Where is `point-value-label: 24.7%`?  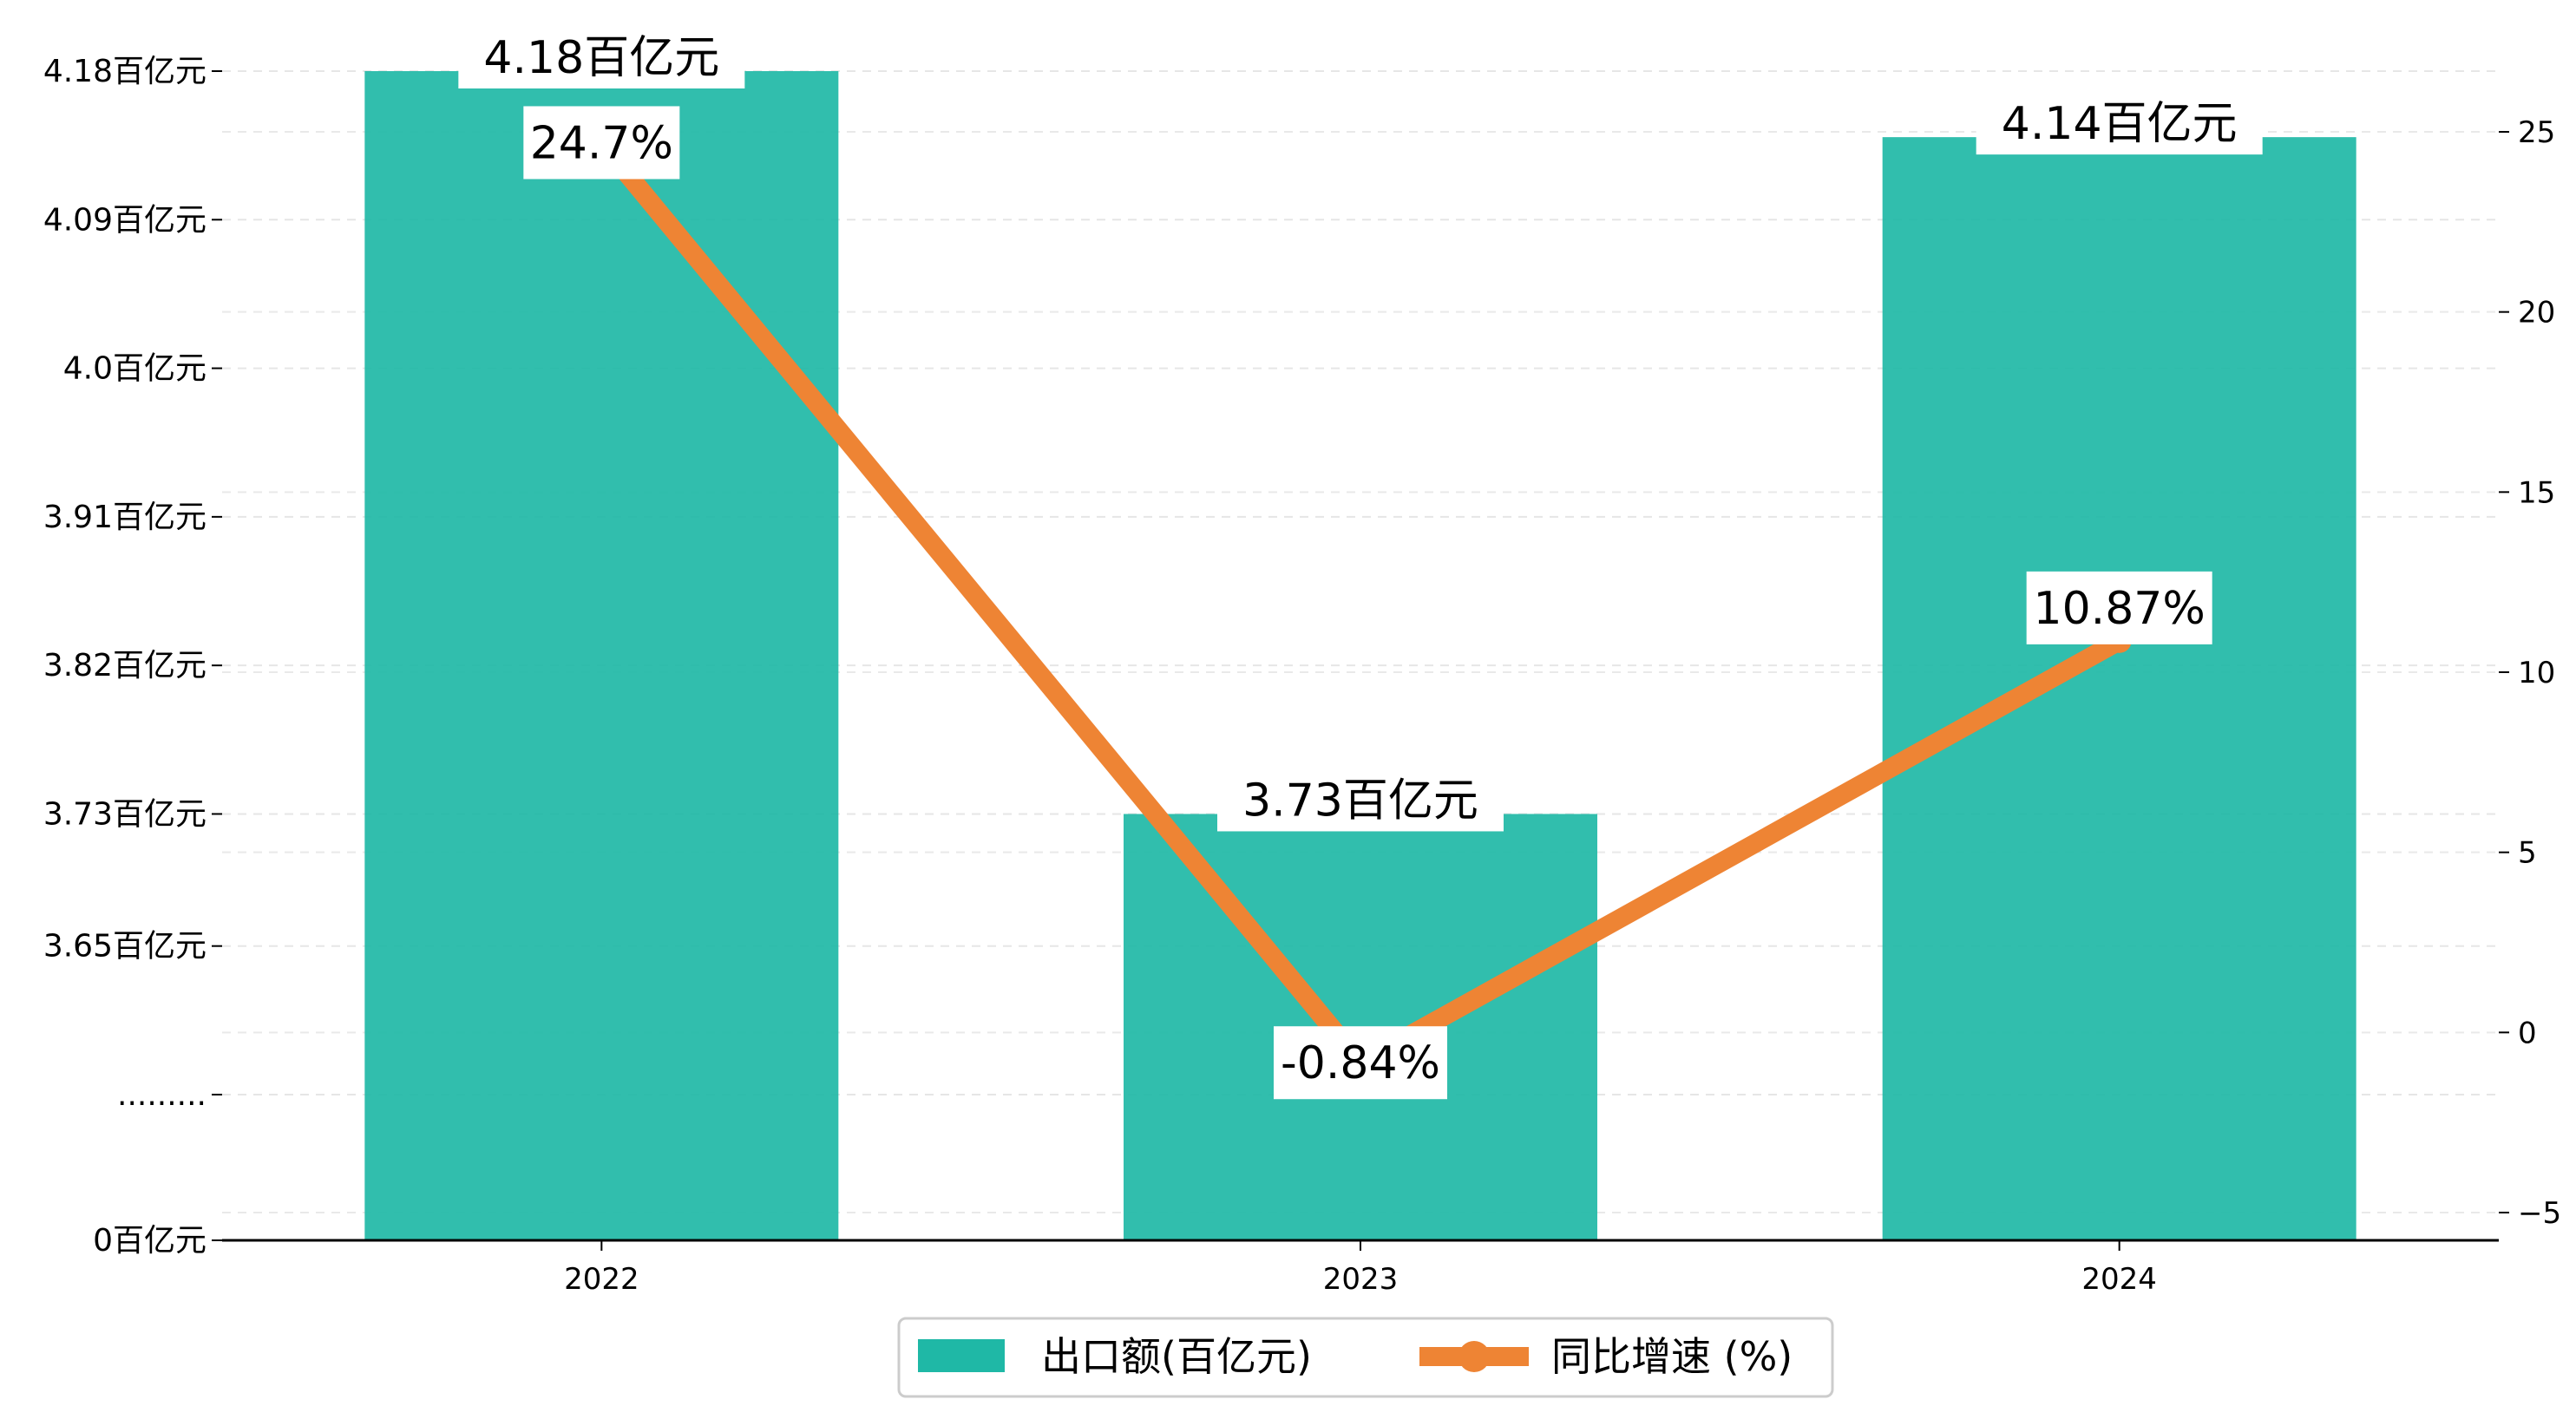
point-value-label: 24.7% is located at coordinates (601, 143).